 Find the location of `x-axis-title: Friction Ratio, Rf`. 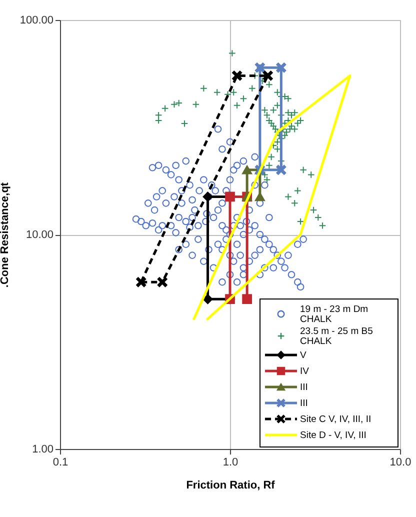

x-axis-title: Friction Ratio, Rf is located at coordinates (231, 486).